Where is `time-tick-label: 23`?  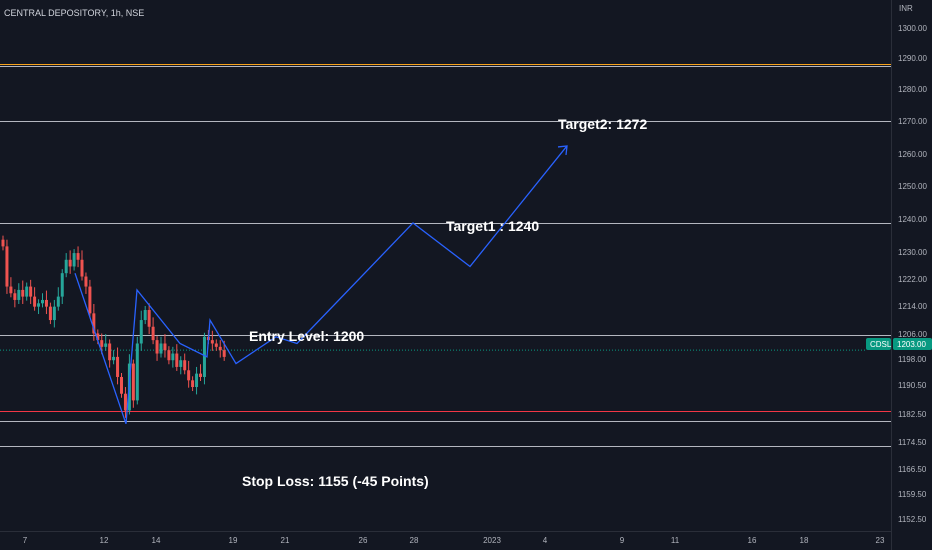
time-tick-label: 23 is located at coordinates (880, 540).